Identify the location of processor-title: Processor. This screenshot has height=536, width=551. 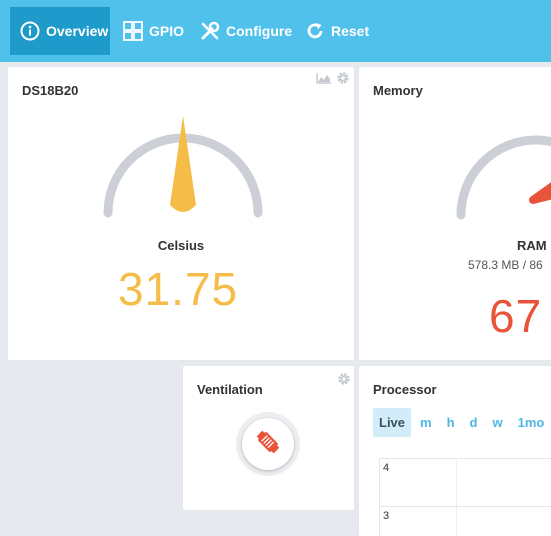
(405, 389).